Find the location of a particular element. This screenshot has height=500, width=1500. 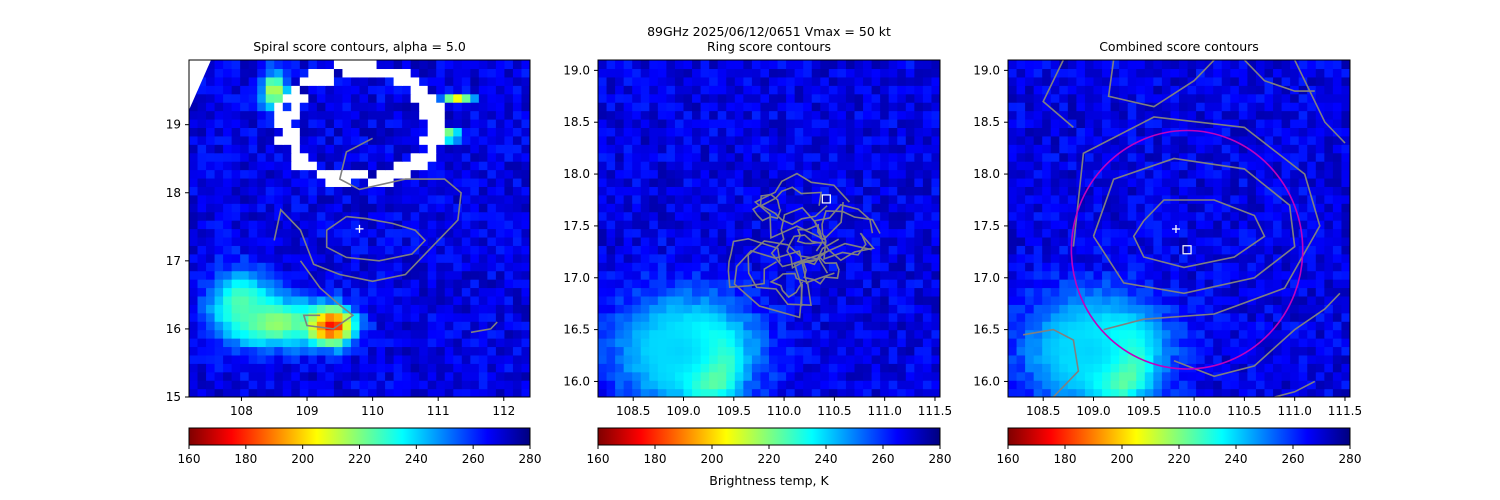

colorbar-tick-label: 260 is located at coordinates (883, 459).